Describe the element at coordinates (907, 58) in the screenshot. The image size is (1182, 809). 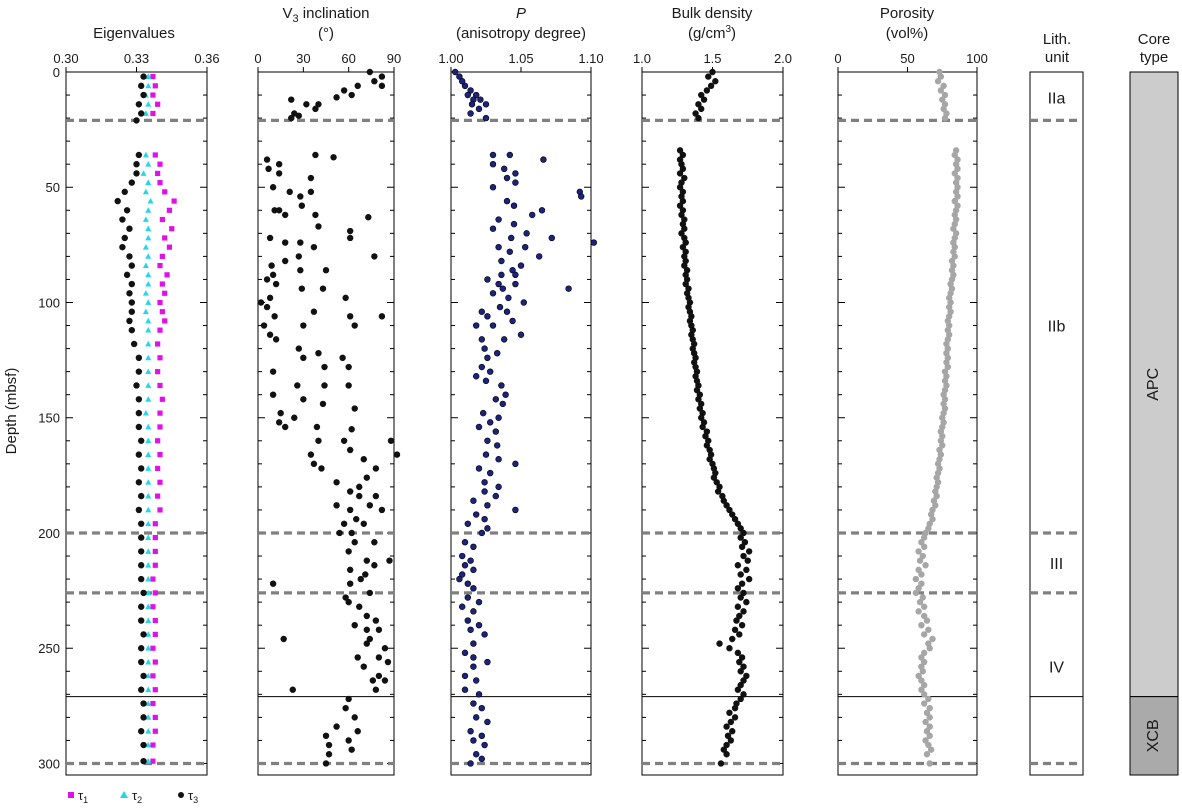
I see `x-tick-label: 50` at that location.